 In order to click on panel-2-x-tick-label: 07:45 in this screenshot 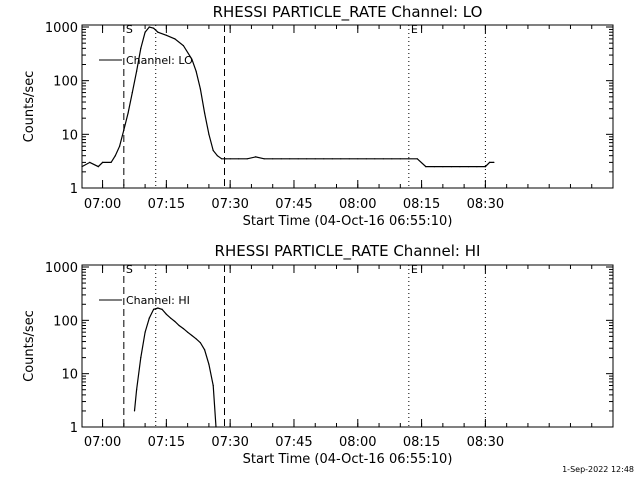, I will do `click(293, 442)`.